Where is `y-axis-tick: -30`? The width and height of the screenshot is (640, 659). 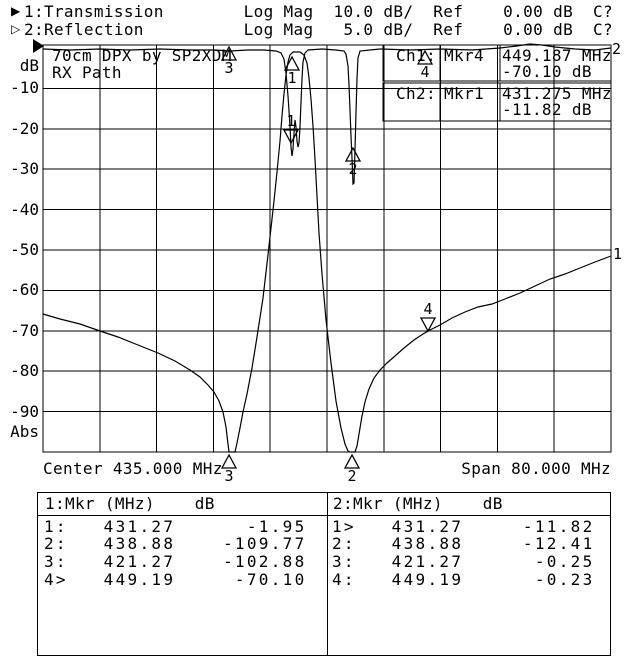 y-axis-tick: -30 is located at coordinates (24, 168).